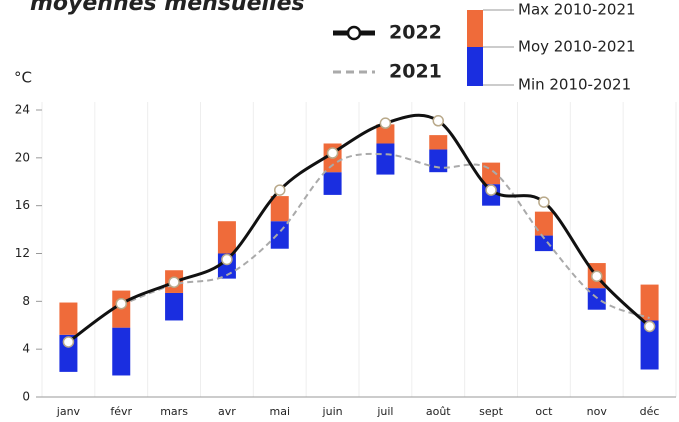 This screenshot has width=679, height=422. Describe the element at coordinates (332, 411) in the screenshot. I see `x-tick-label: juin` at that location.